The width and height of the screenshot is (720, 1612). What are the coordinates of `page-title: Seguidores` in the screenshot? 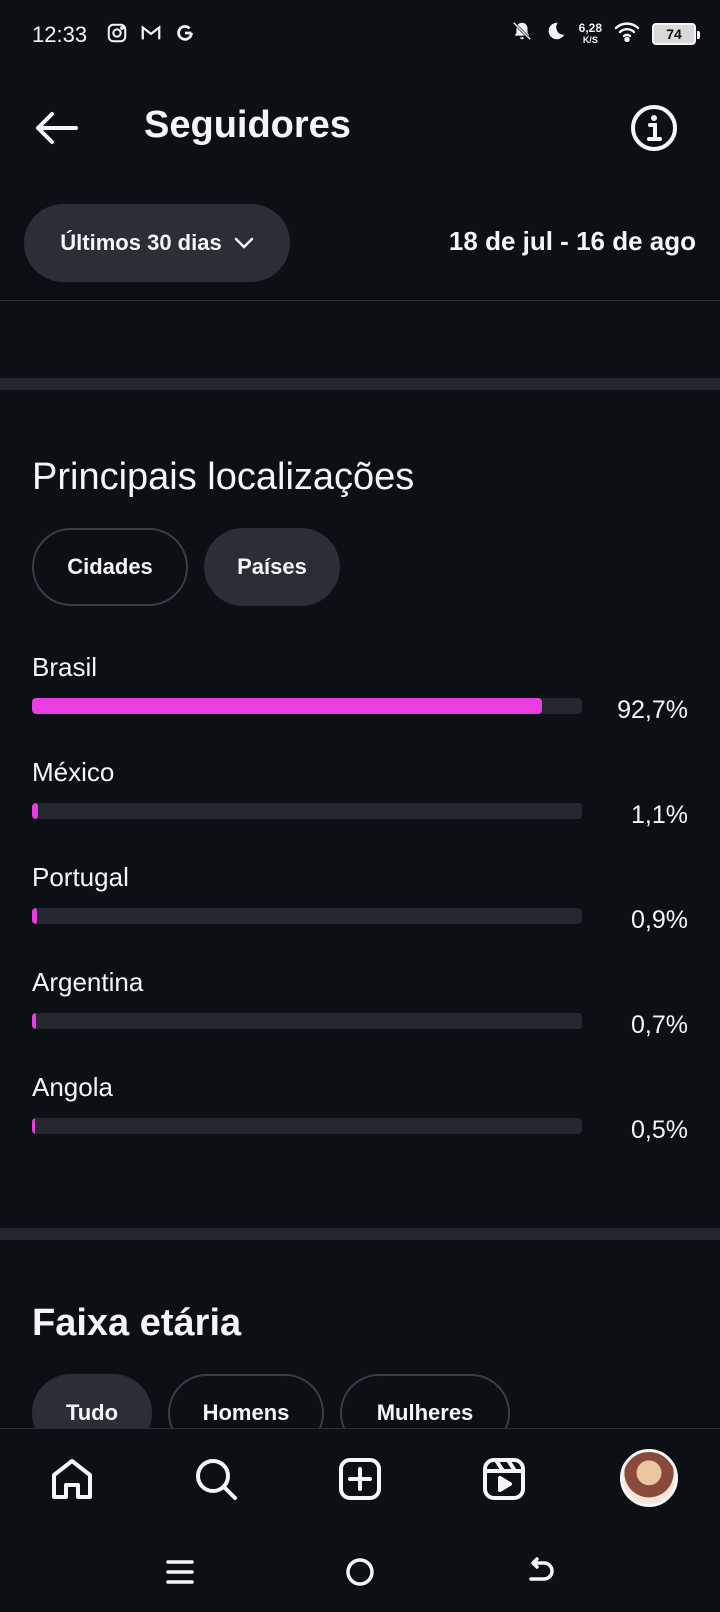 It's located at (247, 125).